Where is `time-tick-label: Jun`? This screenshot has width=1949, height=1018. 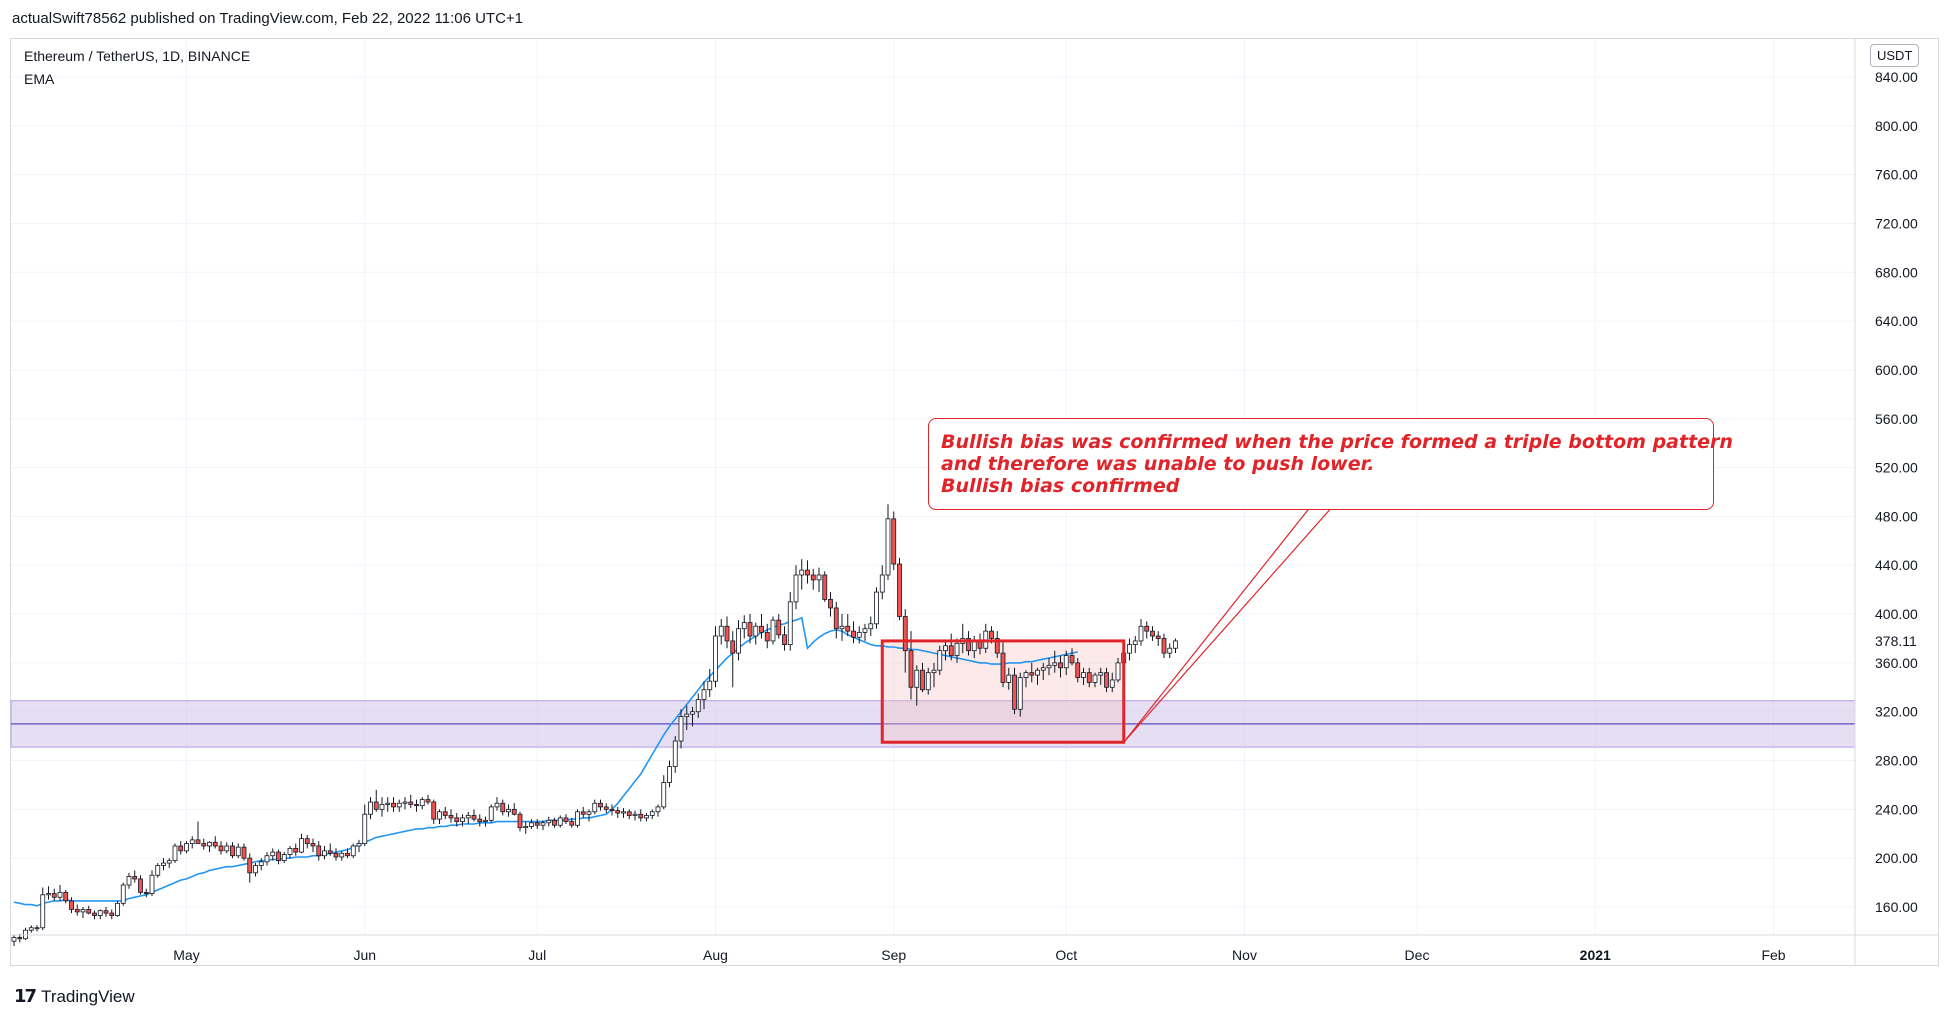 time-tick-label: Jun is located at coordinates (364, 955).